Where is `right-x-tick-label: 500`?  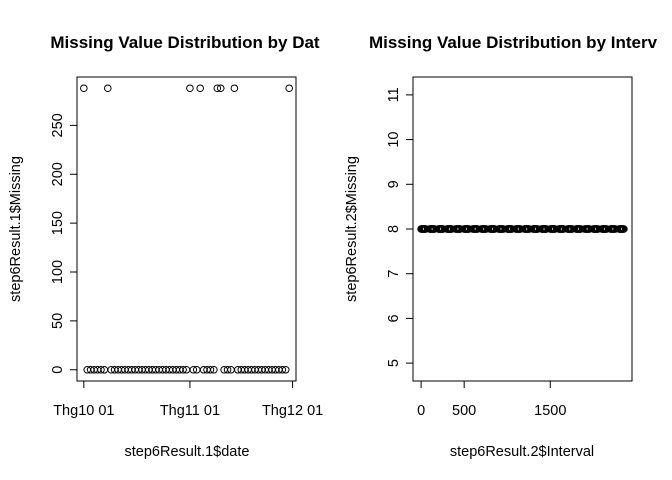
right-x-tick-label: 500 is located at coordinates (464, 411).